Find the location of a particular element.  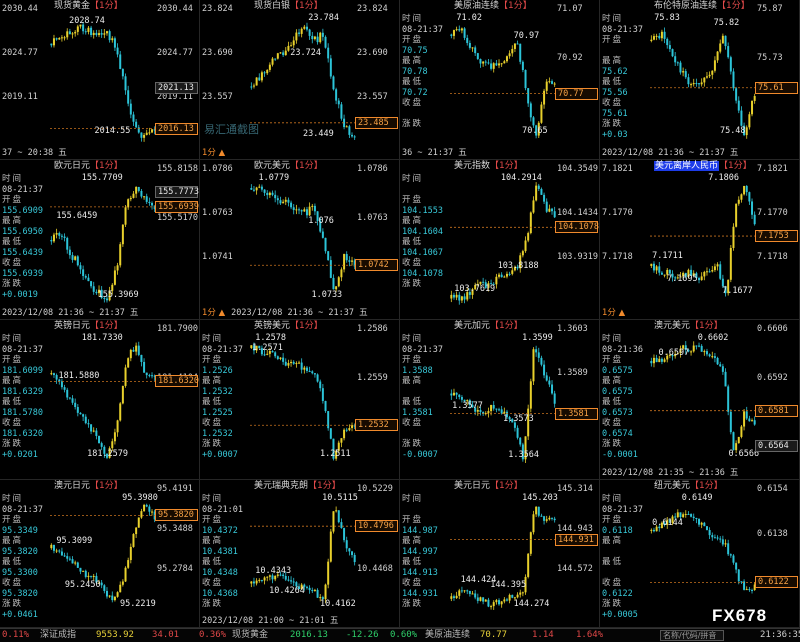

status-ticker-item: 美原油连续 is located at coordinates (448, 635).